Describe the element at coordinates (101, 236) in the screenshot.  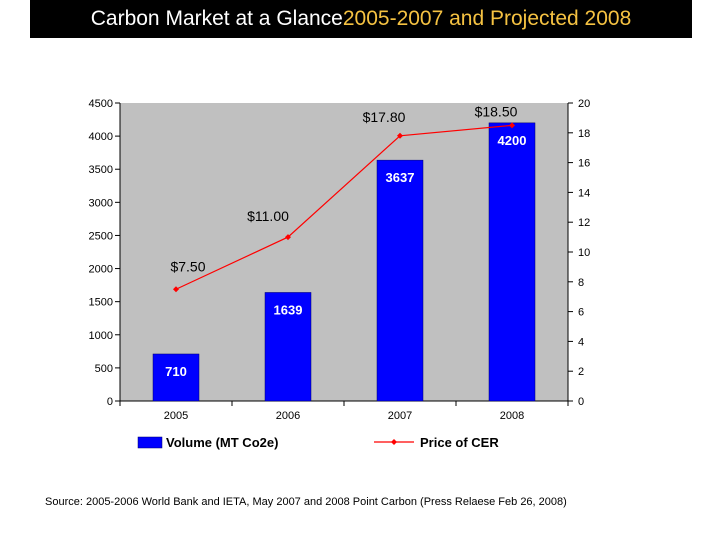
I see `y-left-tick-label: 2500` at that location.